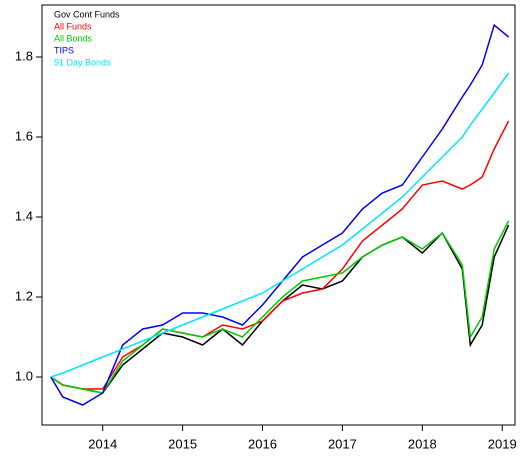 The image size is (520, 466). I want to click on x-tick-label: 2019, so click(502, 443).